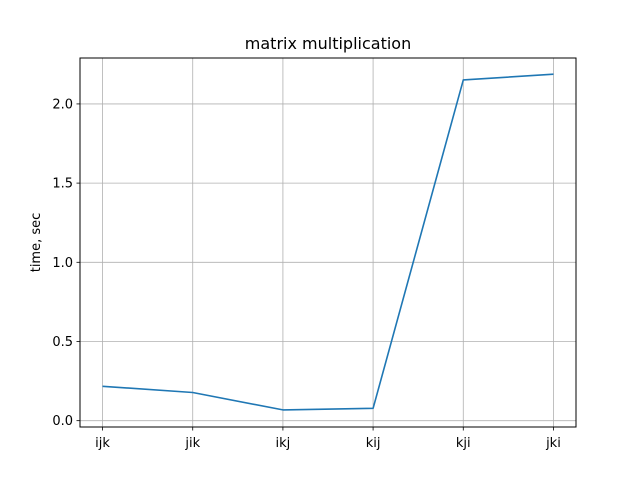 This screenshot has width=640, height=485. I want to click on y-tick-label: 0.0, so click(62, 421).